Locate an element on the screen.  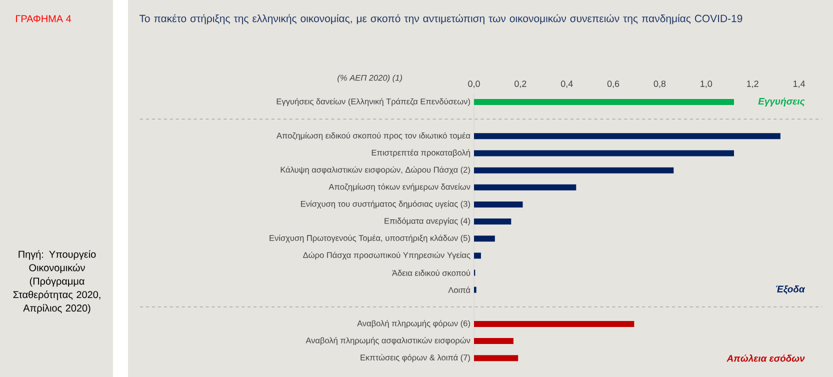
y-tick-label: Άδεια ειδικού σκοπού is located at coordinates (431, 273).